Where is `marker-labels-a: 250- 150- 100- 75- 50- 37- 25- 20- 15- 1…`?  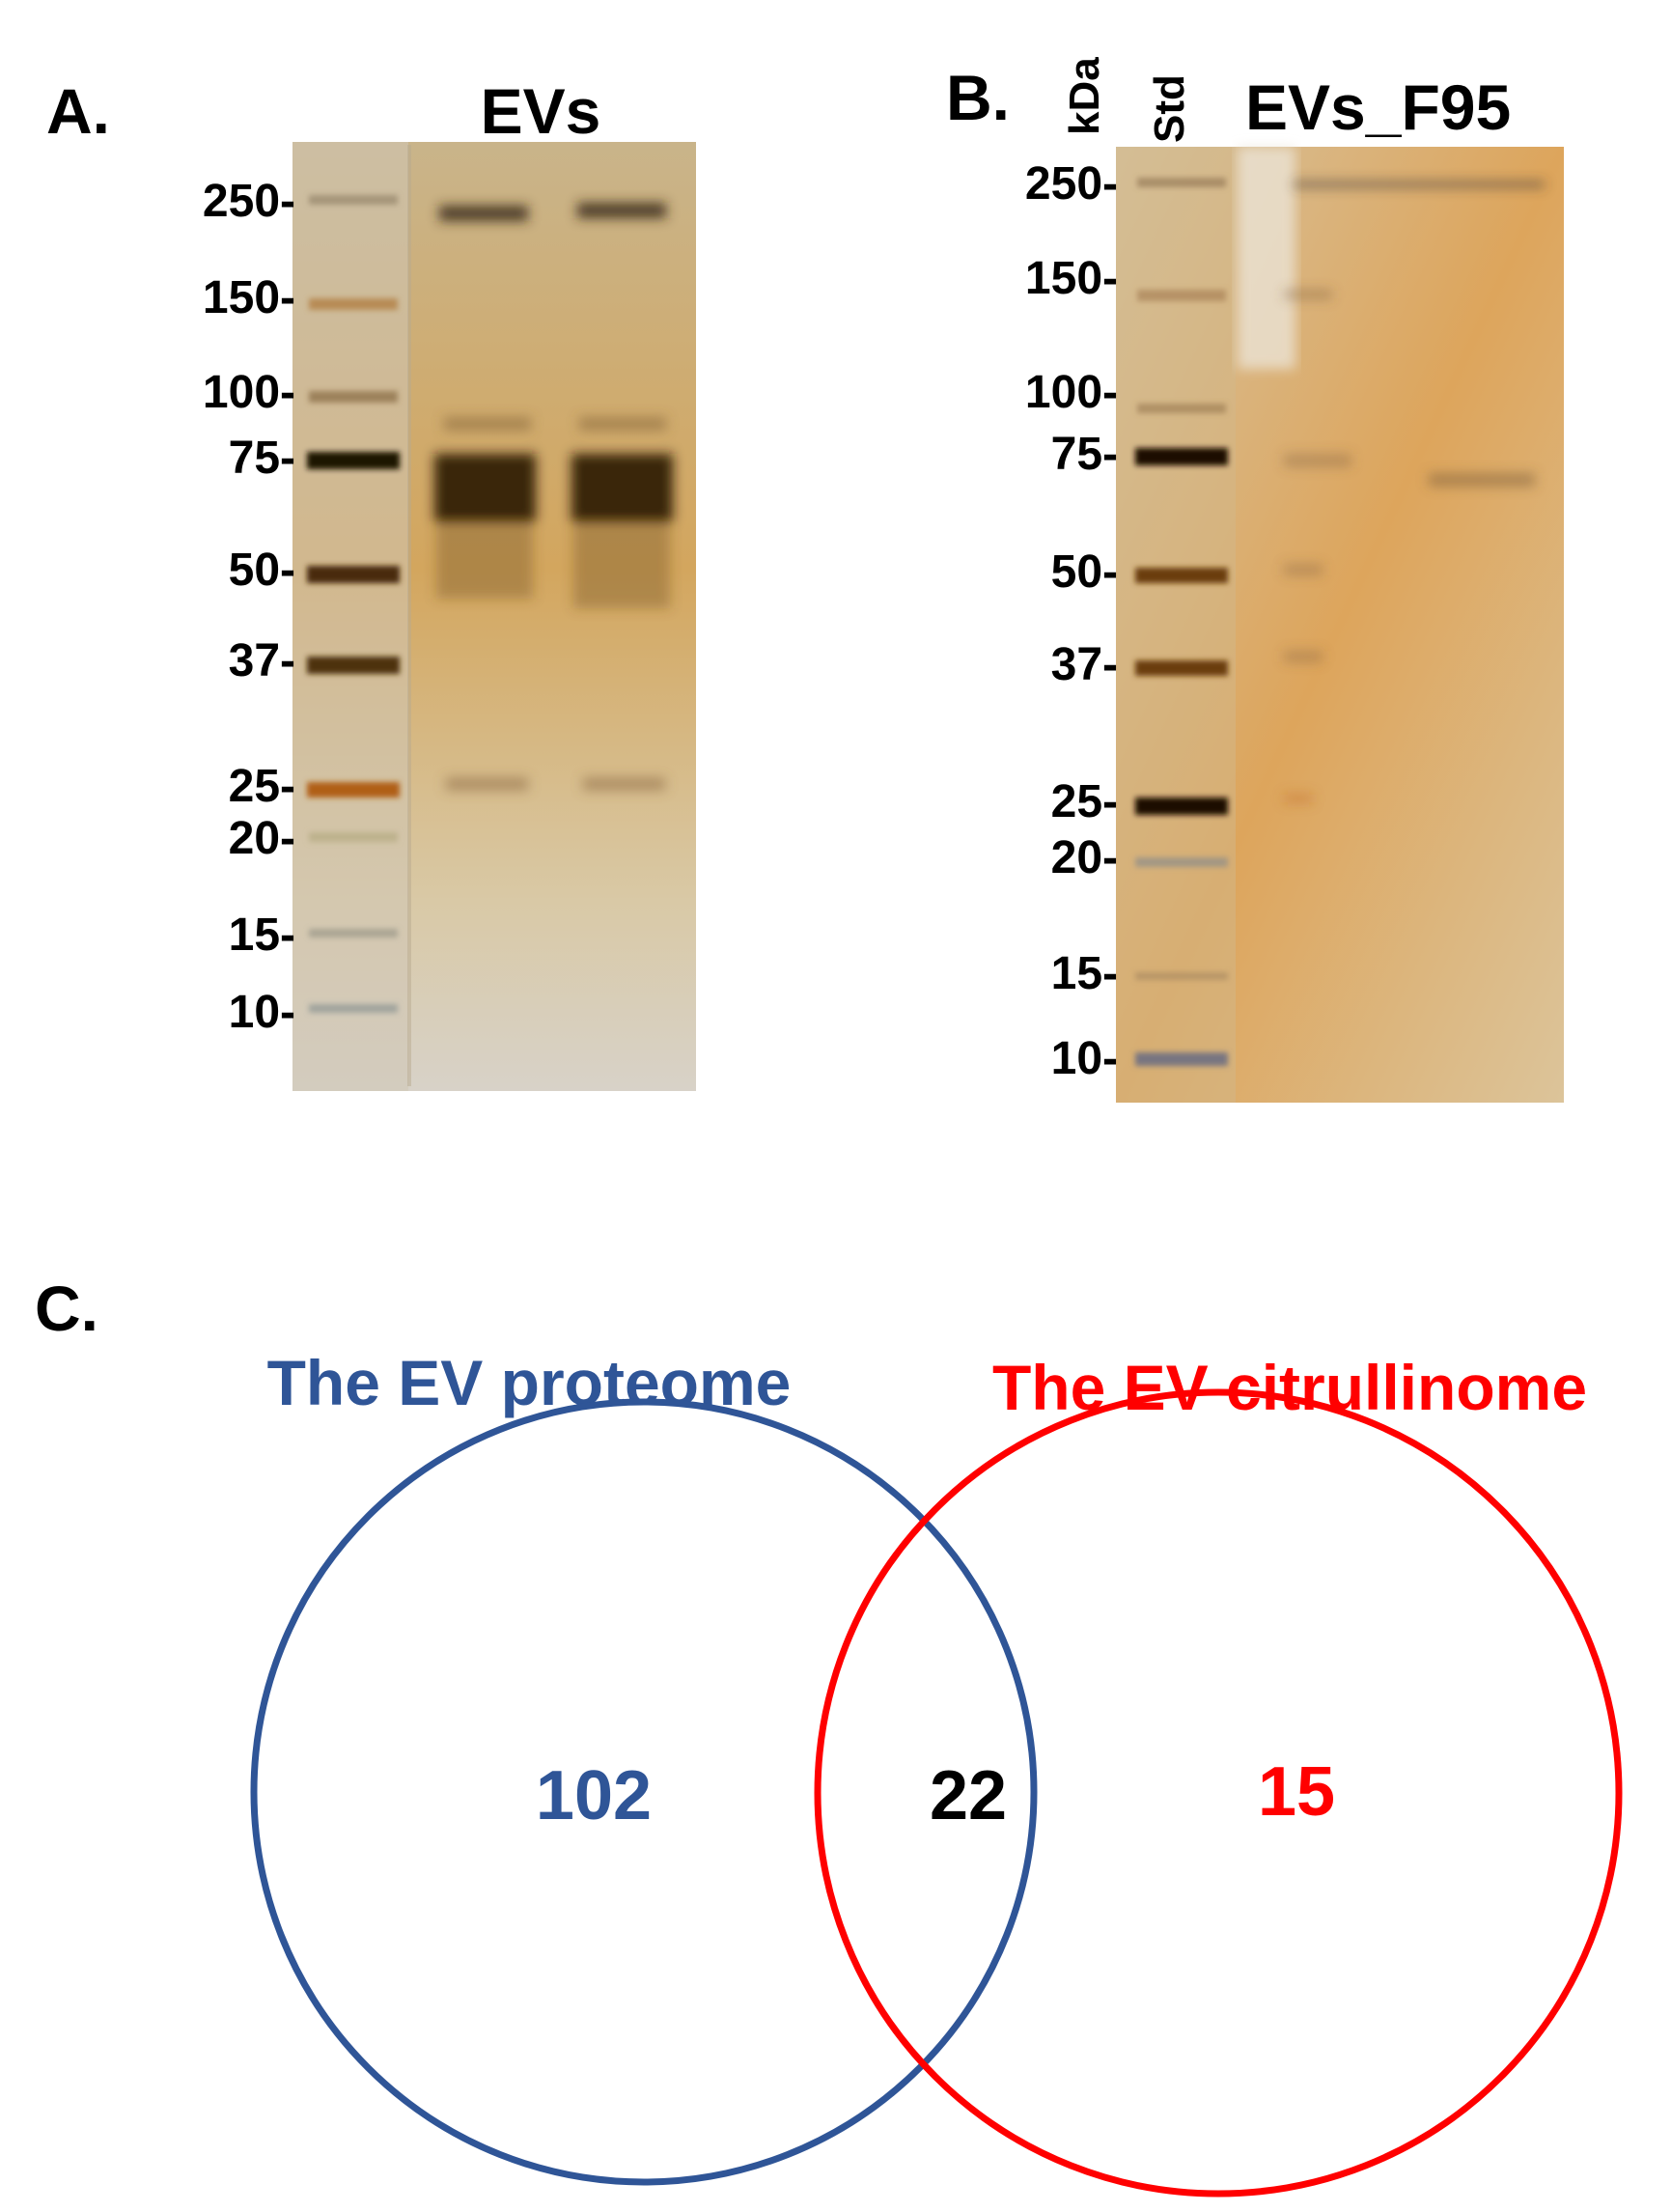
marker-labels-a: 250- 150- 100- 75- 50- 37- 25- 20- 15- 1… is located at coordinates (249, 607).